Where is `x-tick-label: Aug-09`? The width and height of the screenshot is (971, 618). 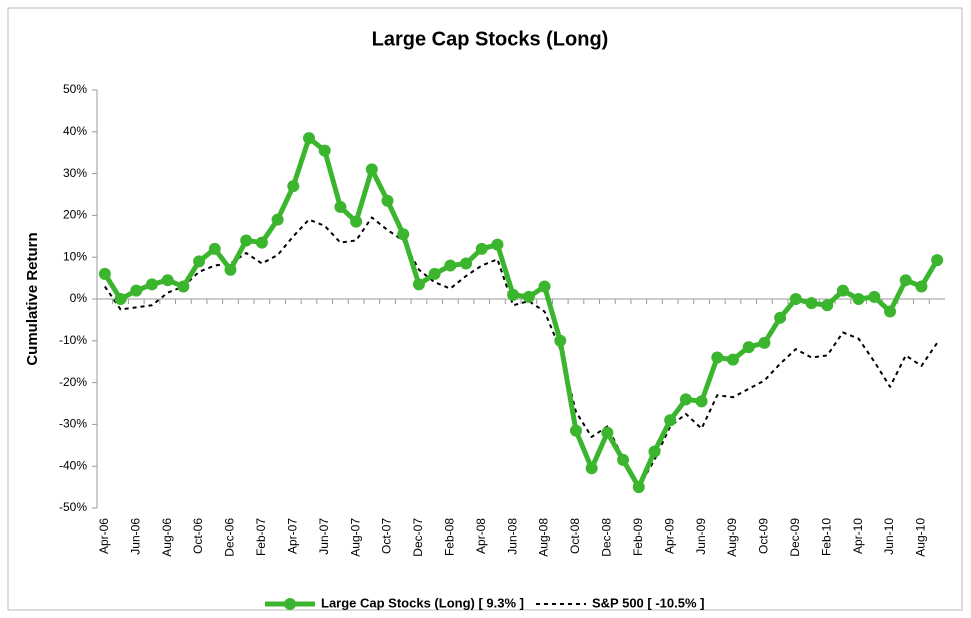 x-tick-label: Aug-09 is located at coordinates (732, 537).